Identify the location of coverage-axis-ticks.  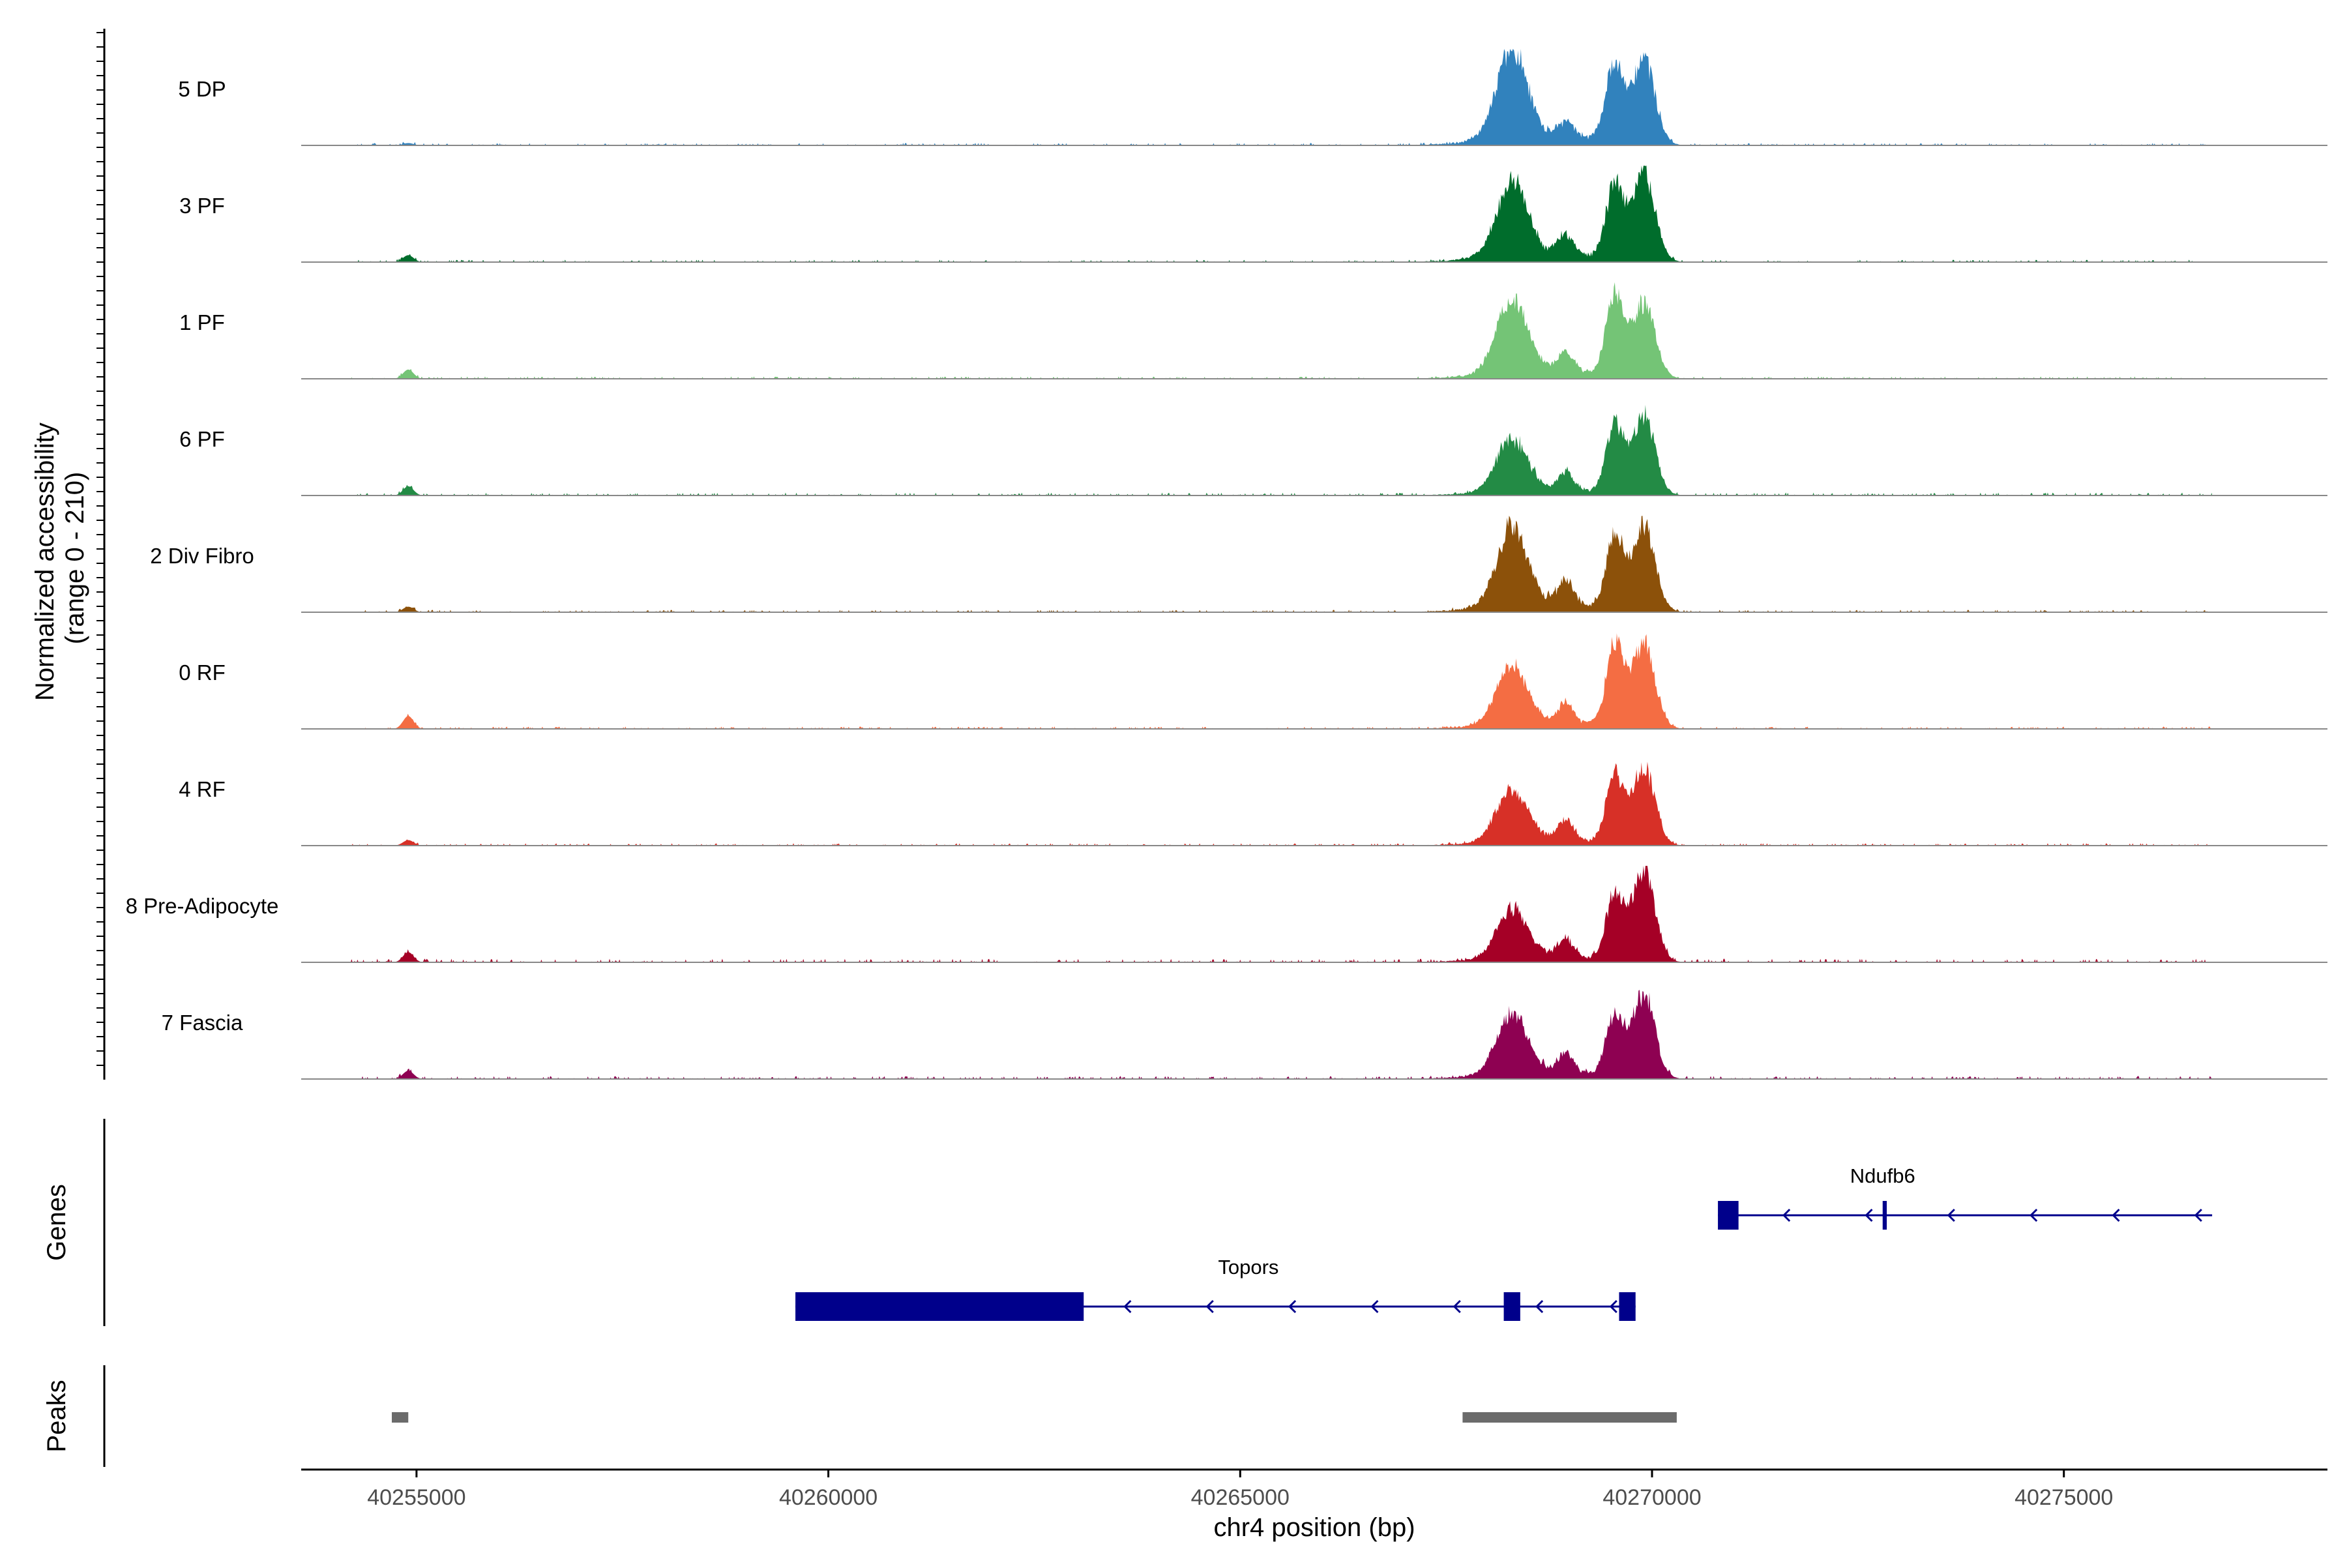
(100, 549).